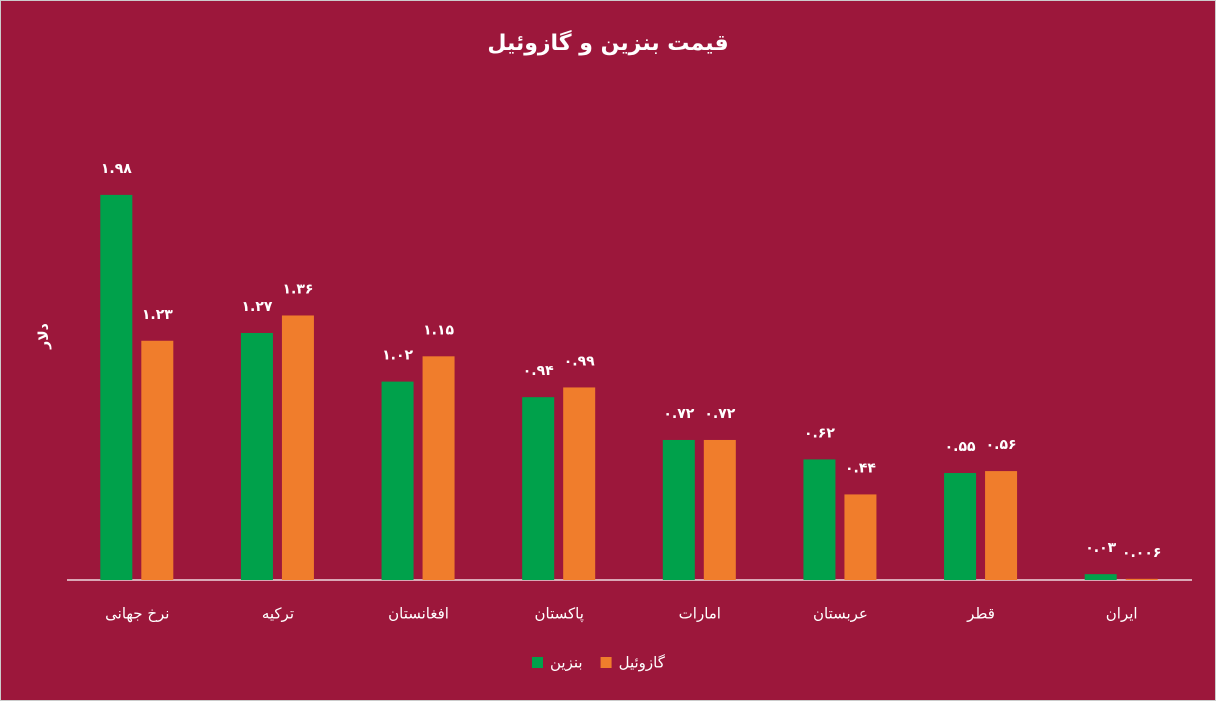  I want to click on y-axis-label: دلار, so click(44, 336).